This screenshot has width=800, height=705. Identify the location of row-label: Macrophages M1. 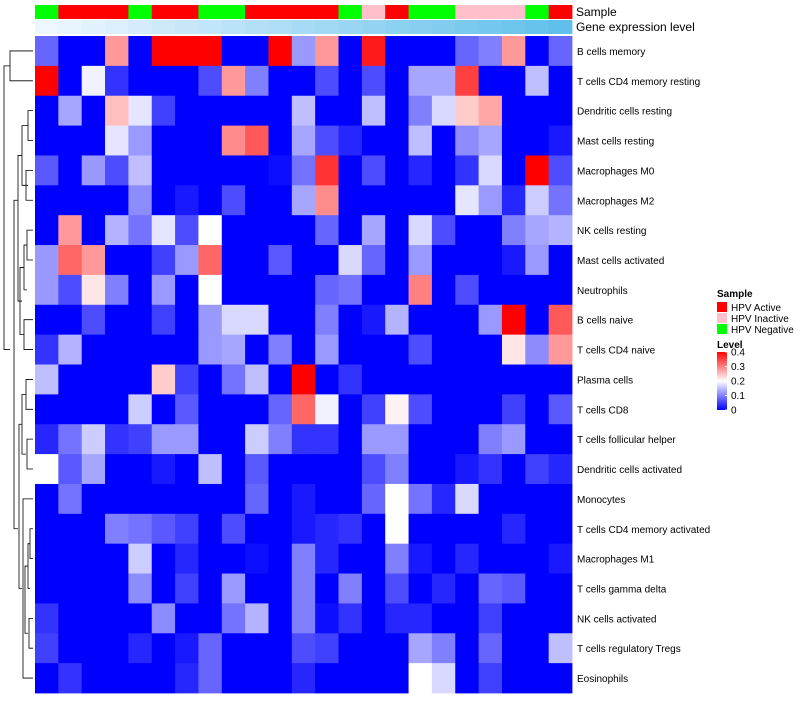
(616, 560).